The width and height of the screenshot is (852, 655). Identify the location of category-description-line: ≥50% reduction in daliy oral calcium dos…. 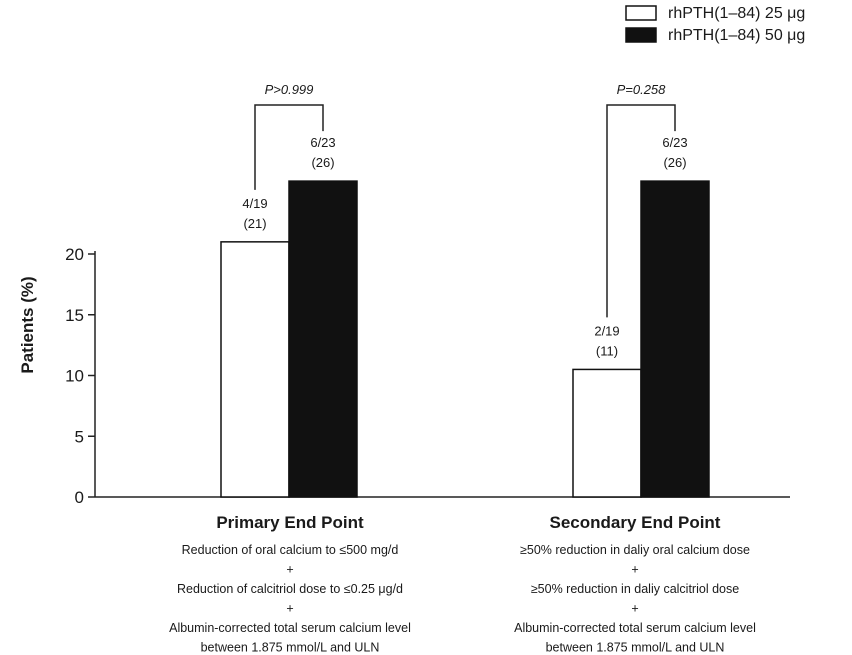
(635, 550).